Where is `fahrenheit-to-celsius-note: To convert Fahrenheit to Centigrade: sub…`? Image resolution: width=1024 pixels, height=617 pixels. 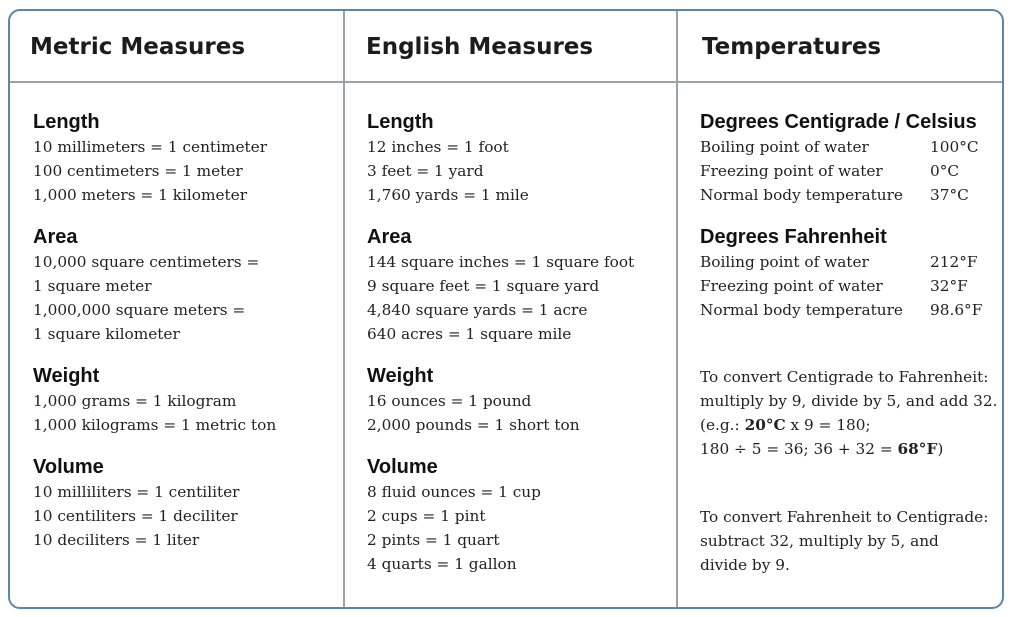 fahrenheit-to-celsius-note: To convert Fahrenheit to Centigrade: sub… is located at coordinates (844, 541).